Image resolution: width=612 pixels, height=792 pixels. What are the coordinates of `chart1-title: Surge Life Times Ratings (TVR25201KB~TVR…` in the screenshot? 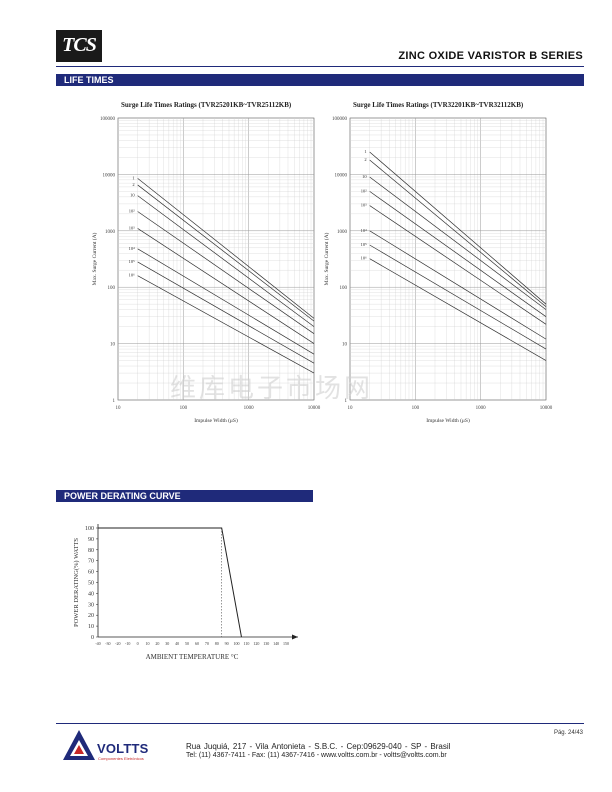 It's located at (206, 105).